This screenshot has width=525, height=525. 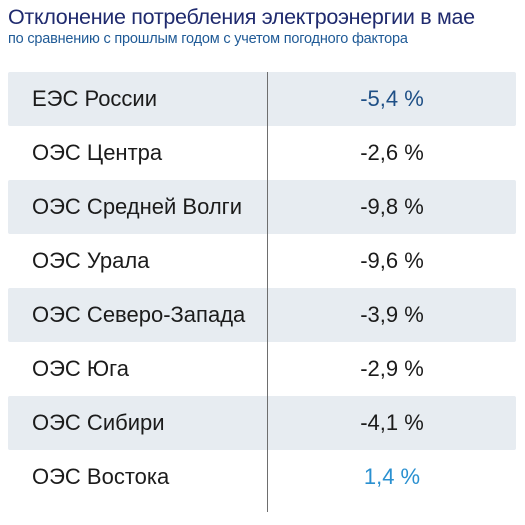 What do you see at coordinates (80, 368) in the screenshot?
I see `region-name: ОЭС Юга` at bounding box center [80, 368].